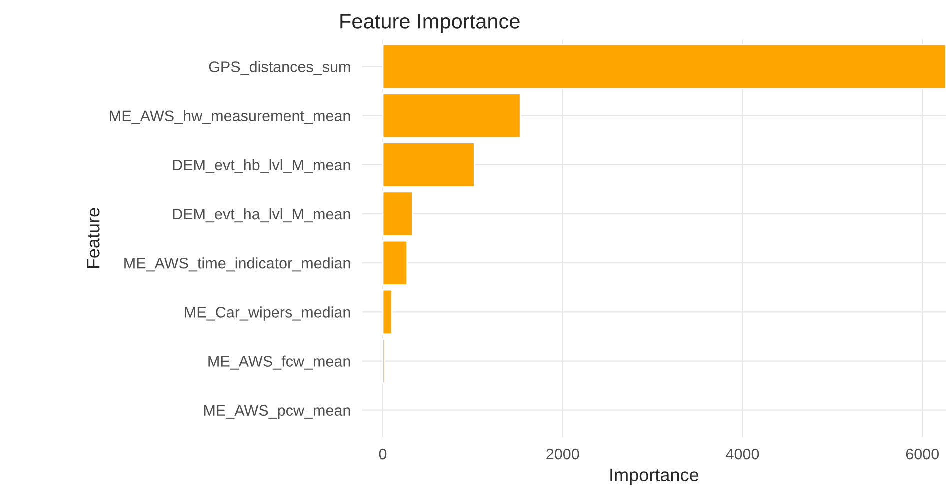  I want to click on y-tick-label: ME_Car_wipers_median, so click(267, 313).